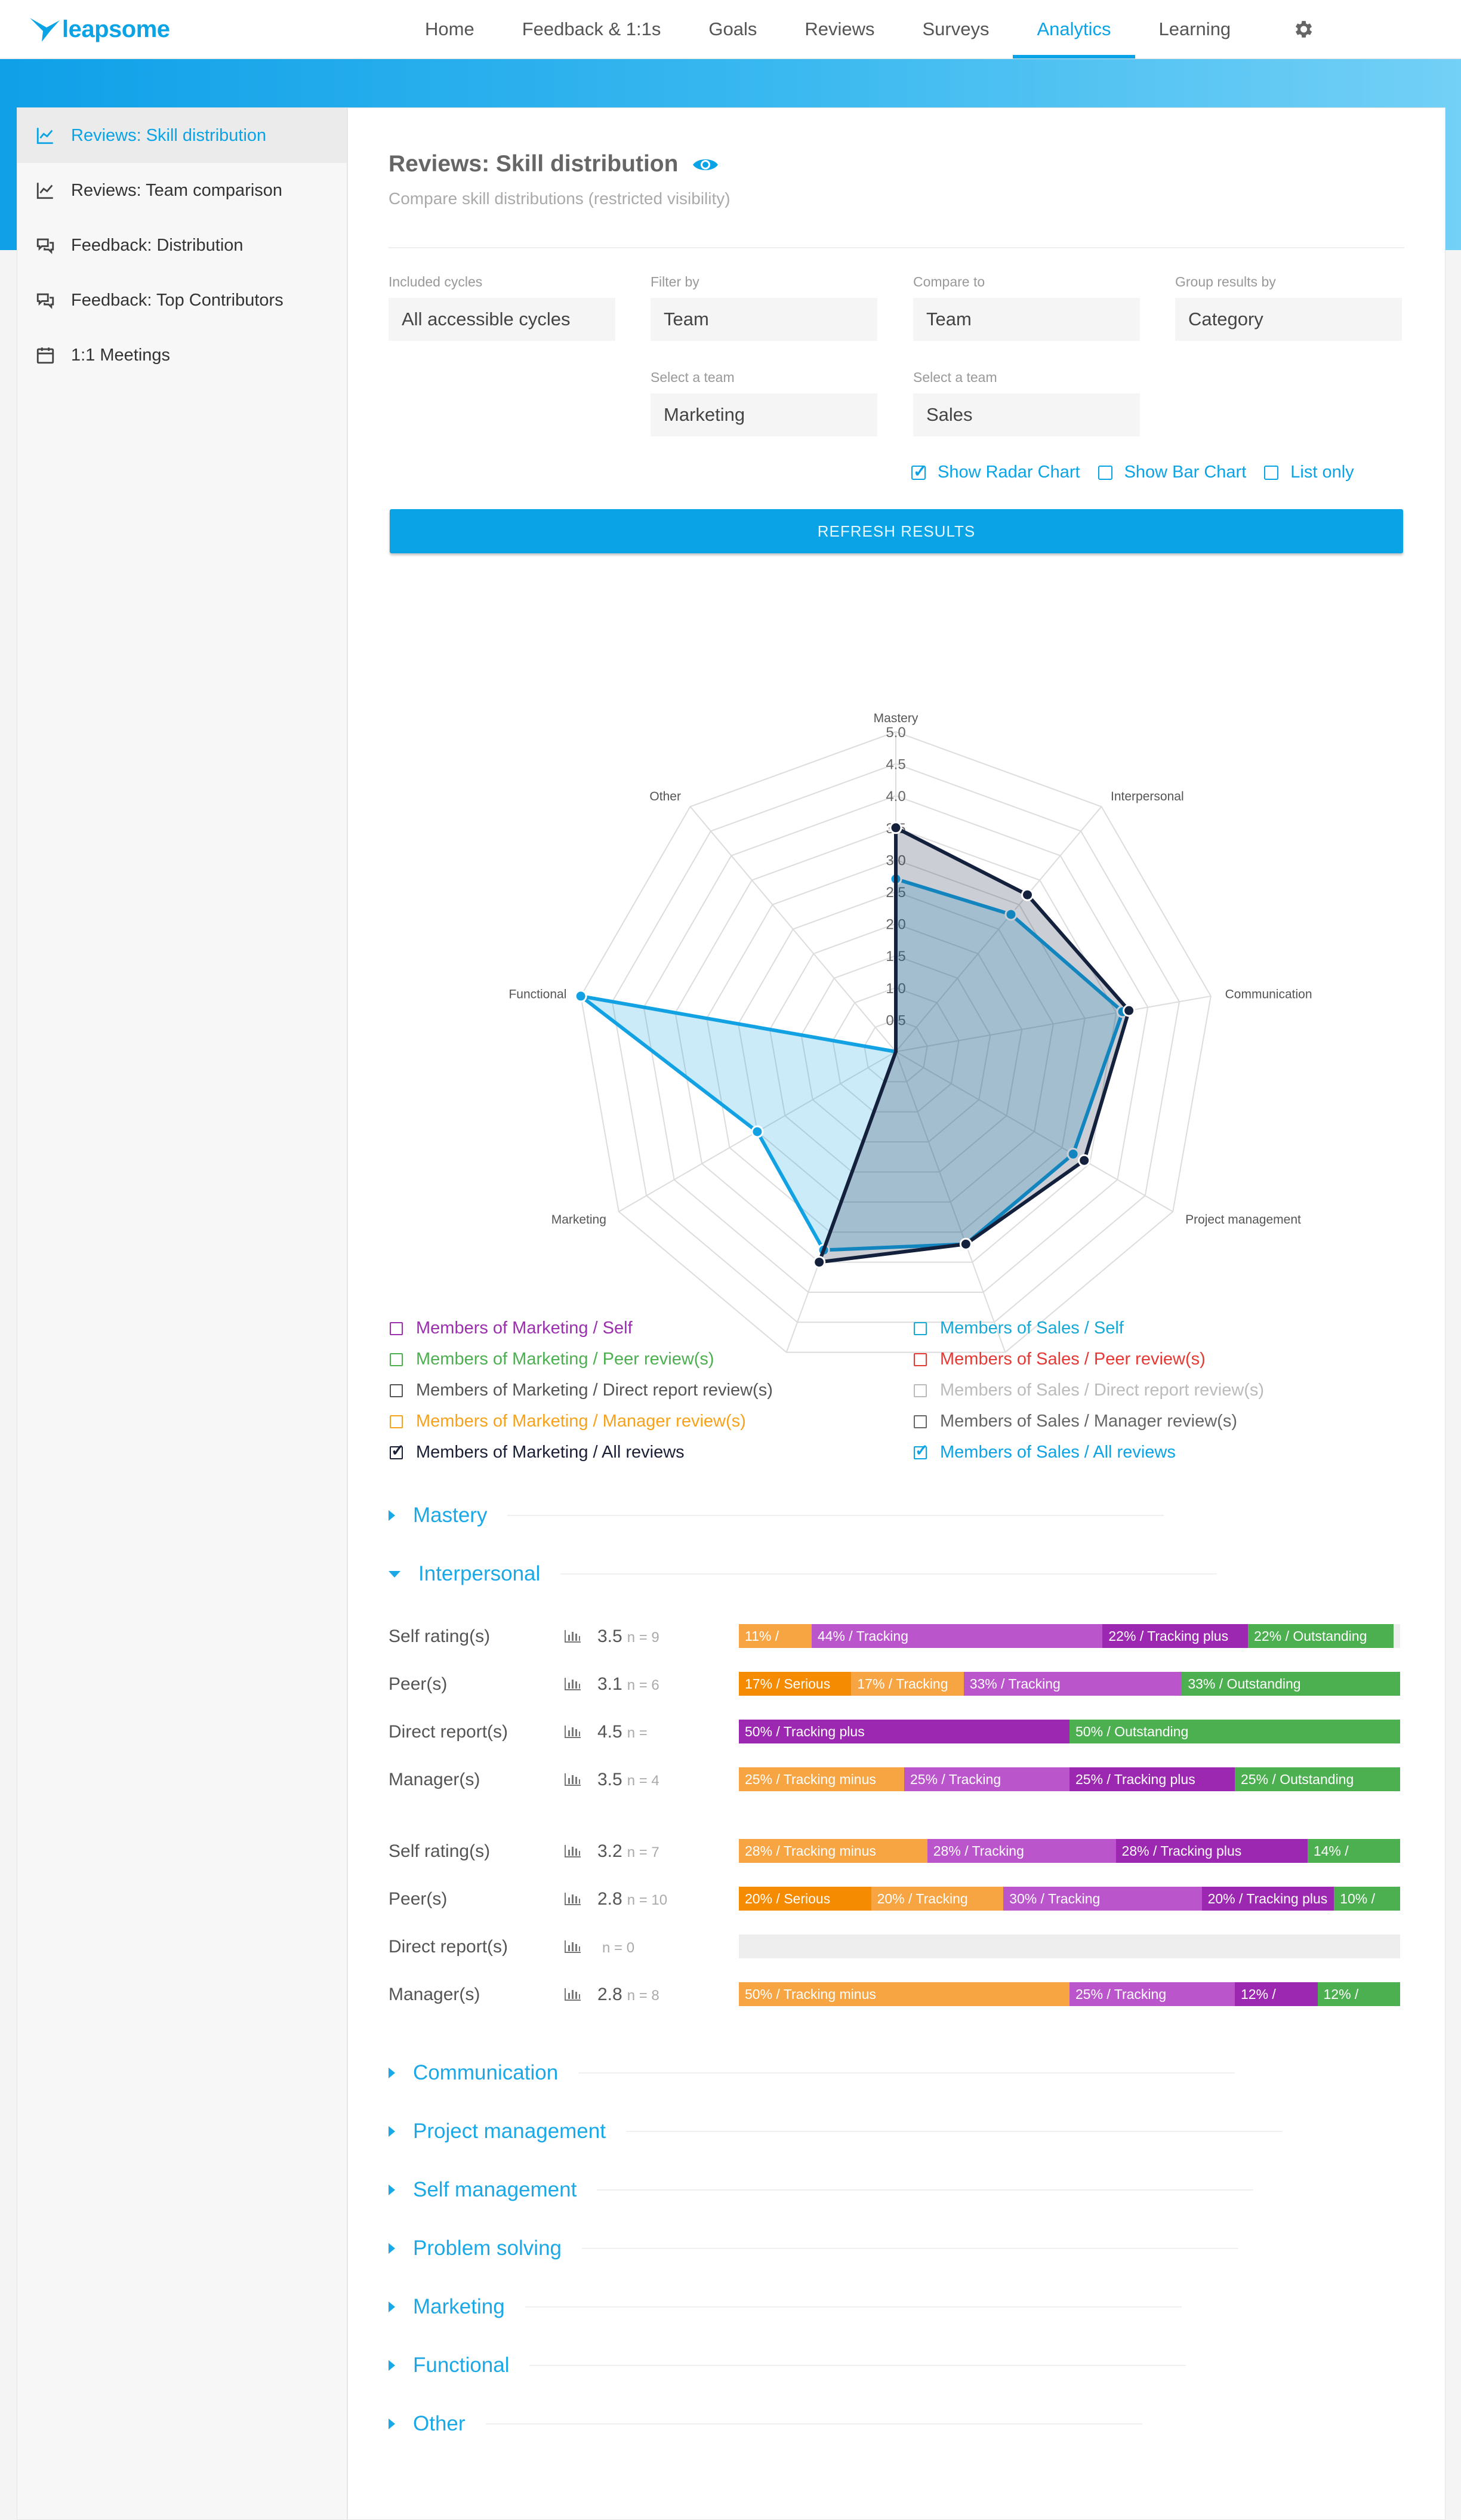  I want to click on team-a-select: Marketing, so click(764, 414).